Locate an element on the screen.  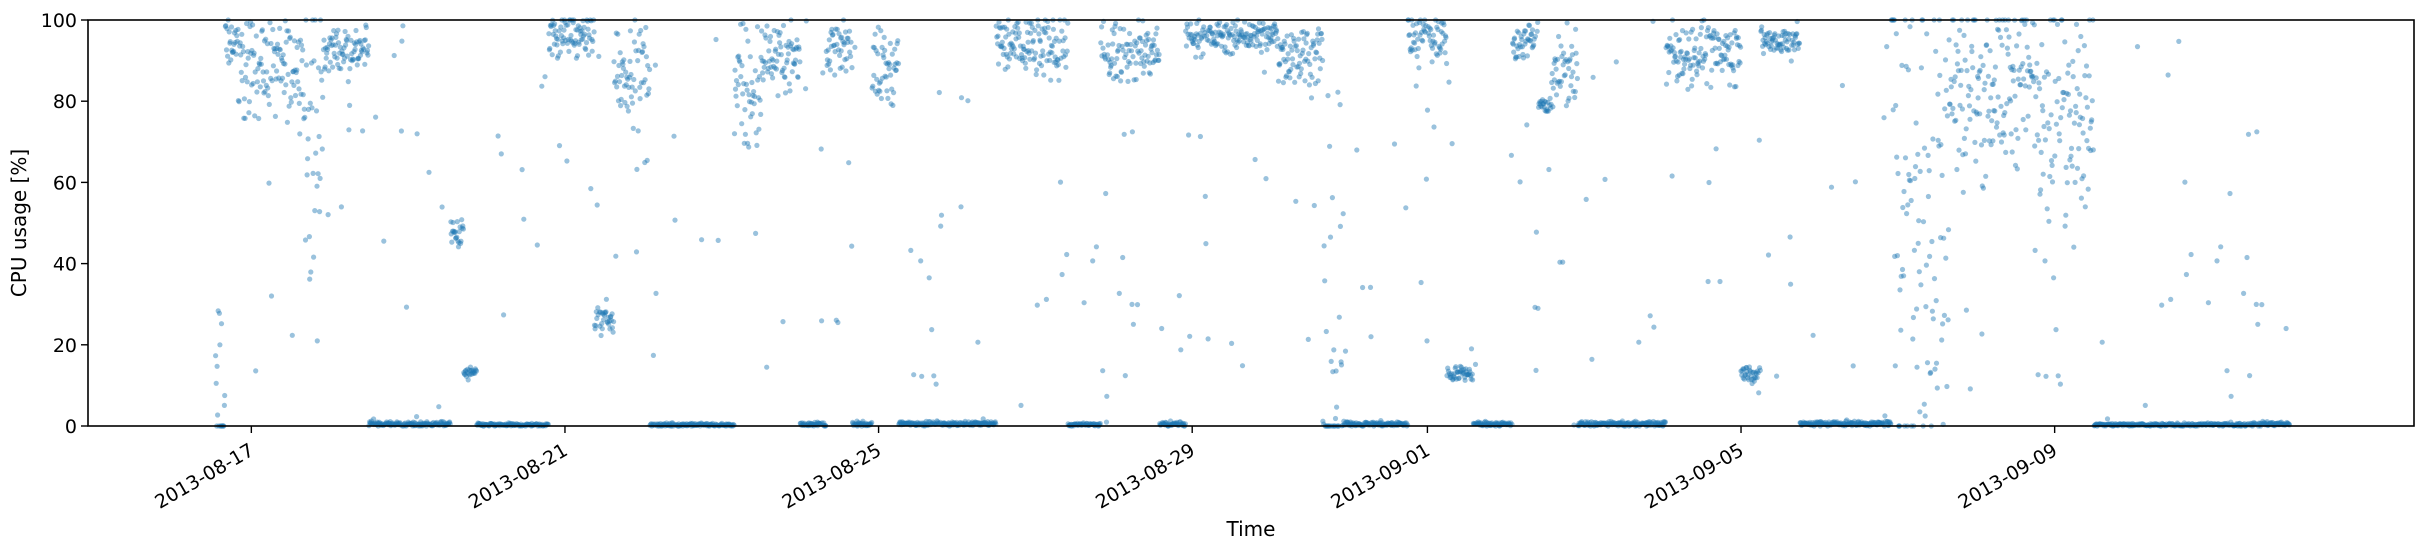
x-tick-label: 2013-08-21 is located at coordinates (518, 476).